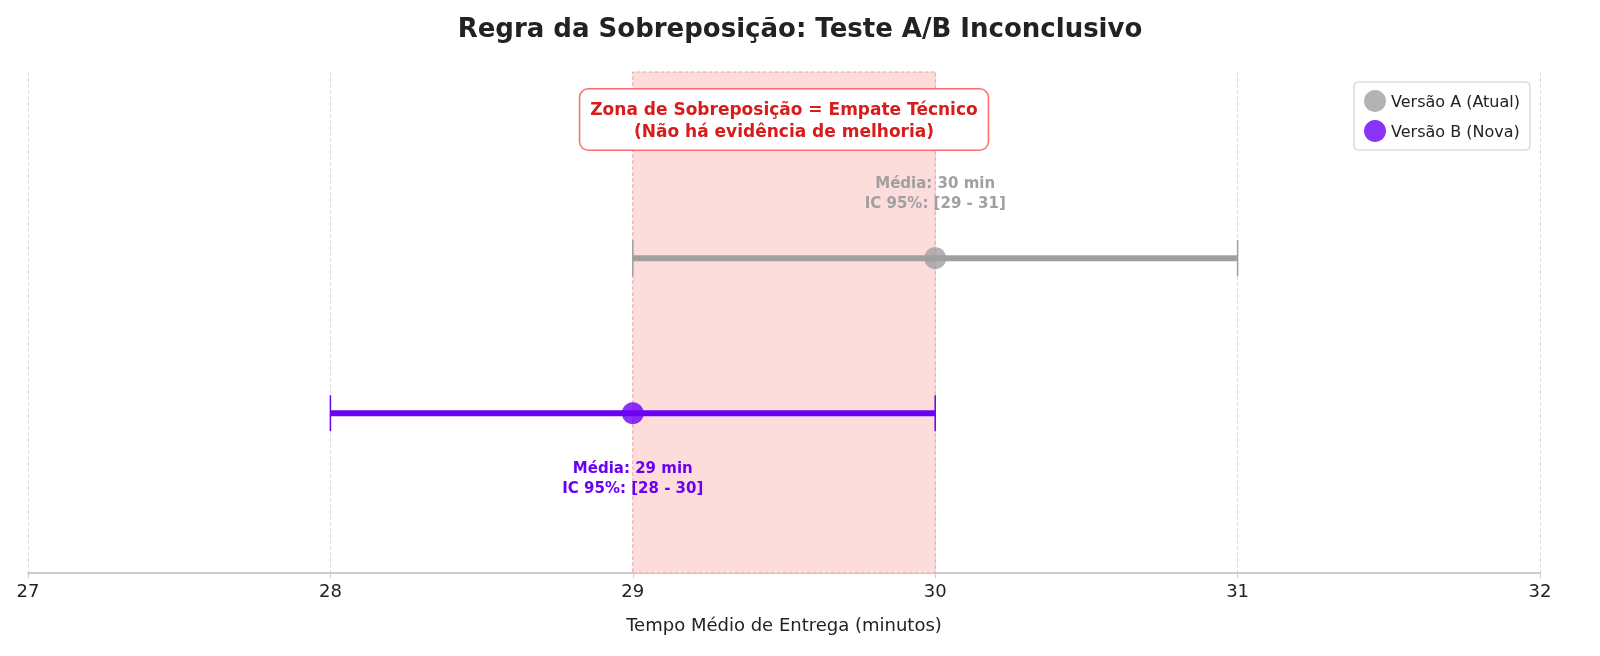 The width and height of the screenshot is (1600, 656). I want to click on legend-label: Versão A (Atual), so click(1455, 101).